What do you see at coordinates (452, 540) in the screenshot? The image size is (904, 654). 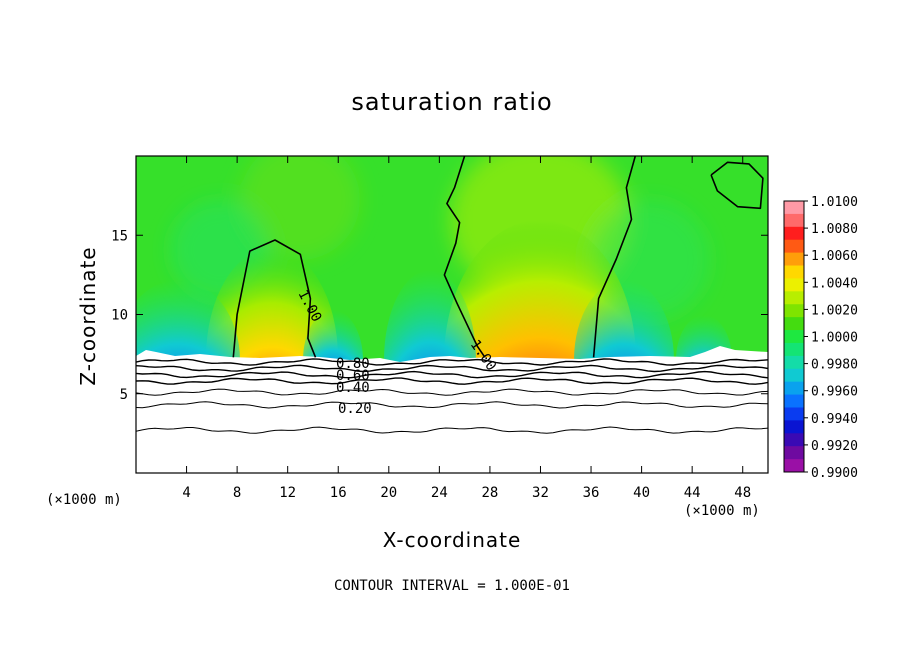 I see `x-axis-label: X-coordinate` at bounding box center [452, 540].